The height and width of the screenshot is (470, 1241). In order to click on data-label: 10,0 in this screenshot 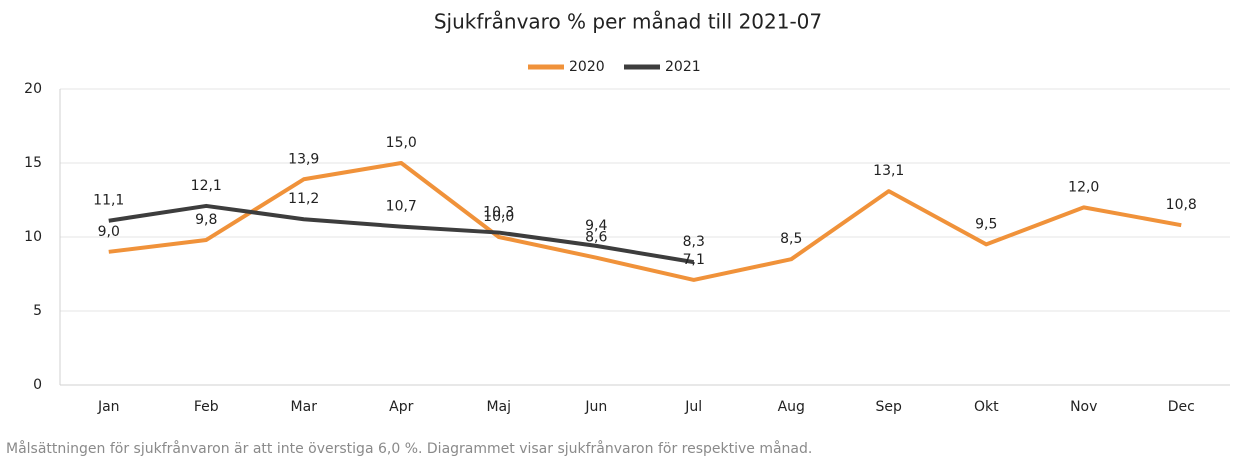, I will do `click(498, 217)`.